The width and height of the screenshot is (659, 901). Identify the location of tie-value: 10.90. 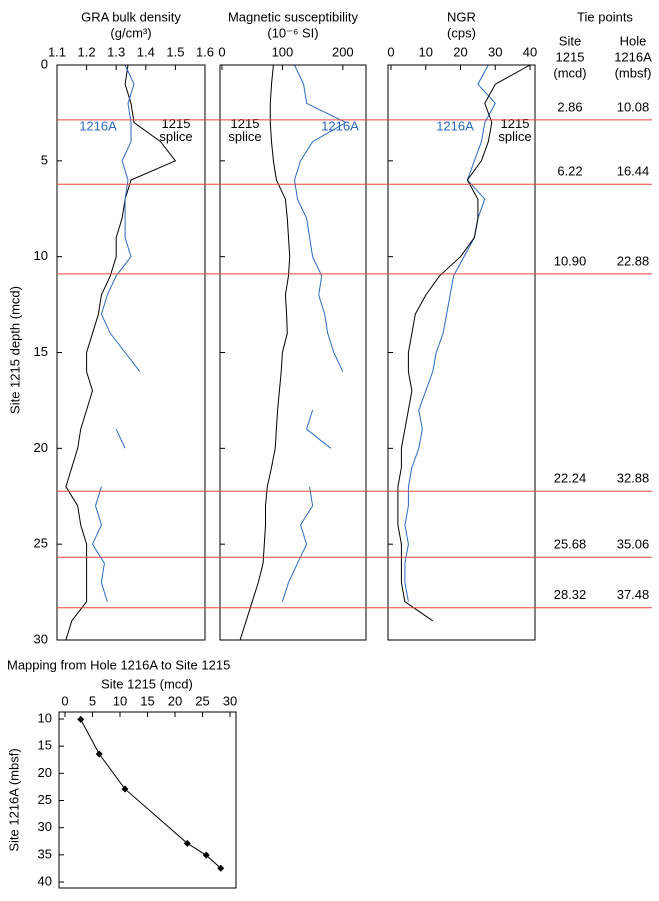
(570, 260).